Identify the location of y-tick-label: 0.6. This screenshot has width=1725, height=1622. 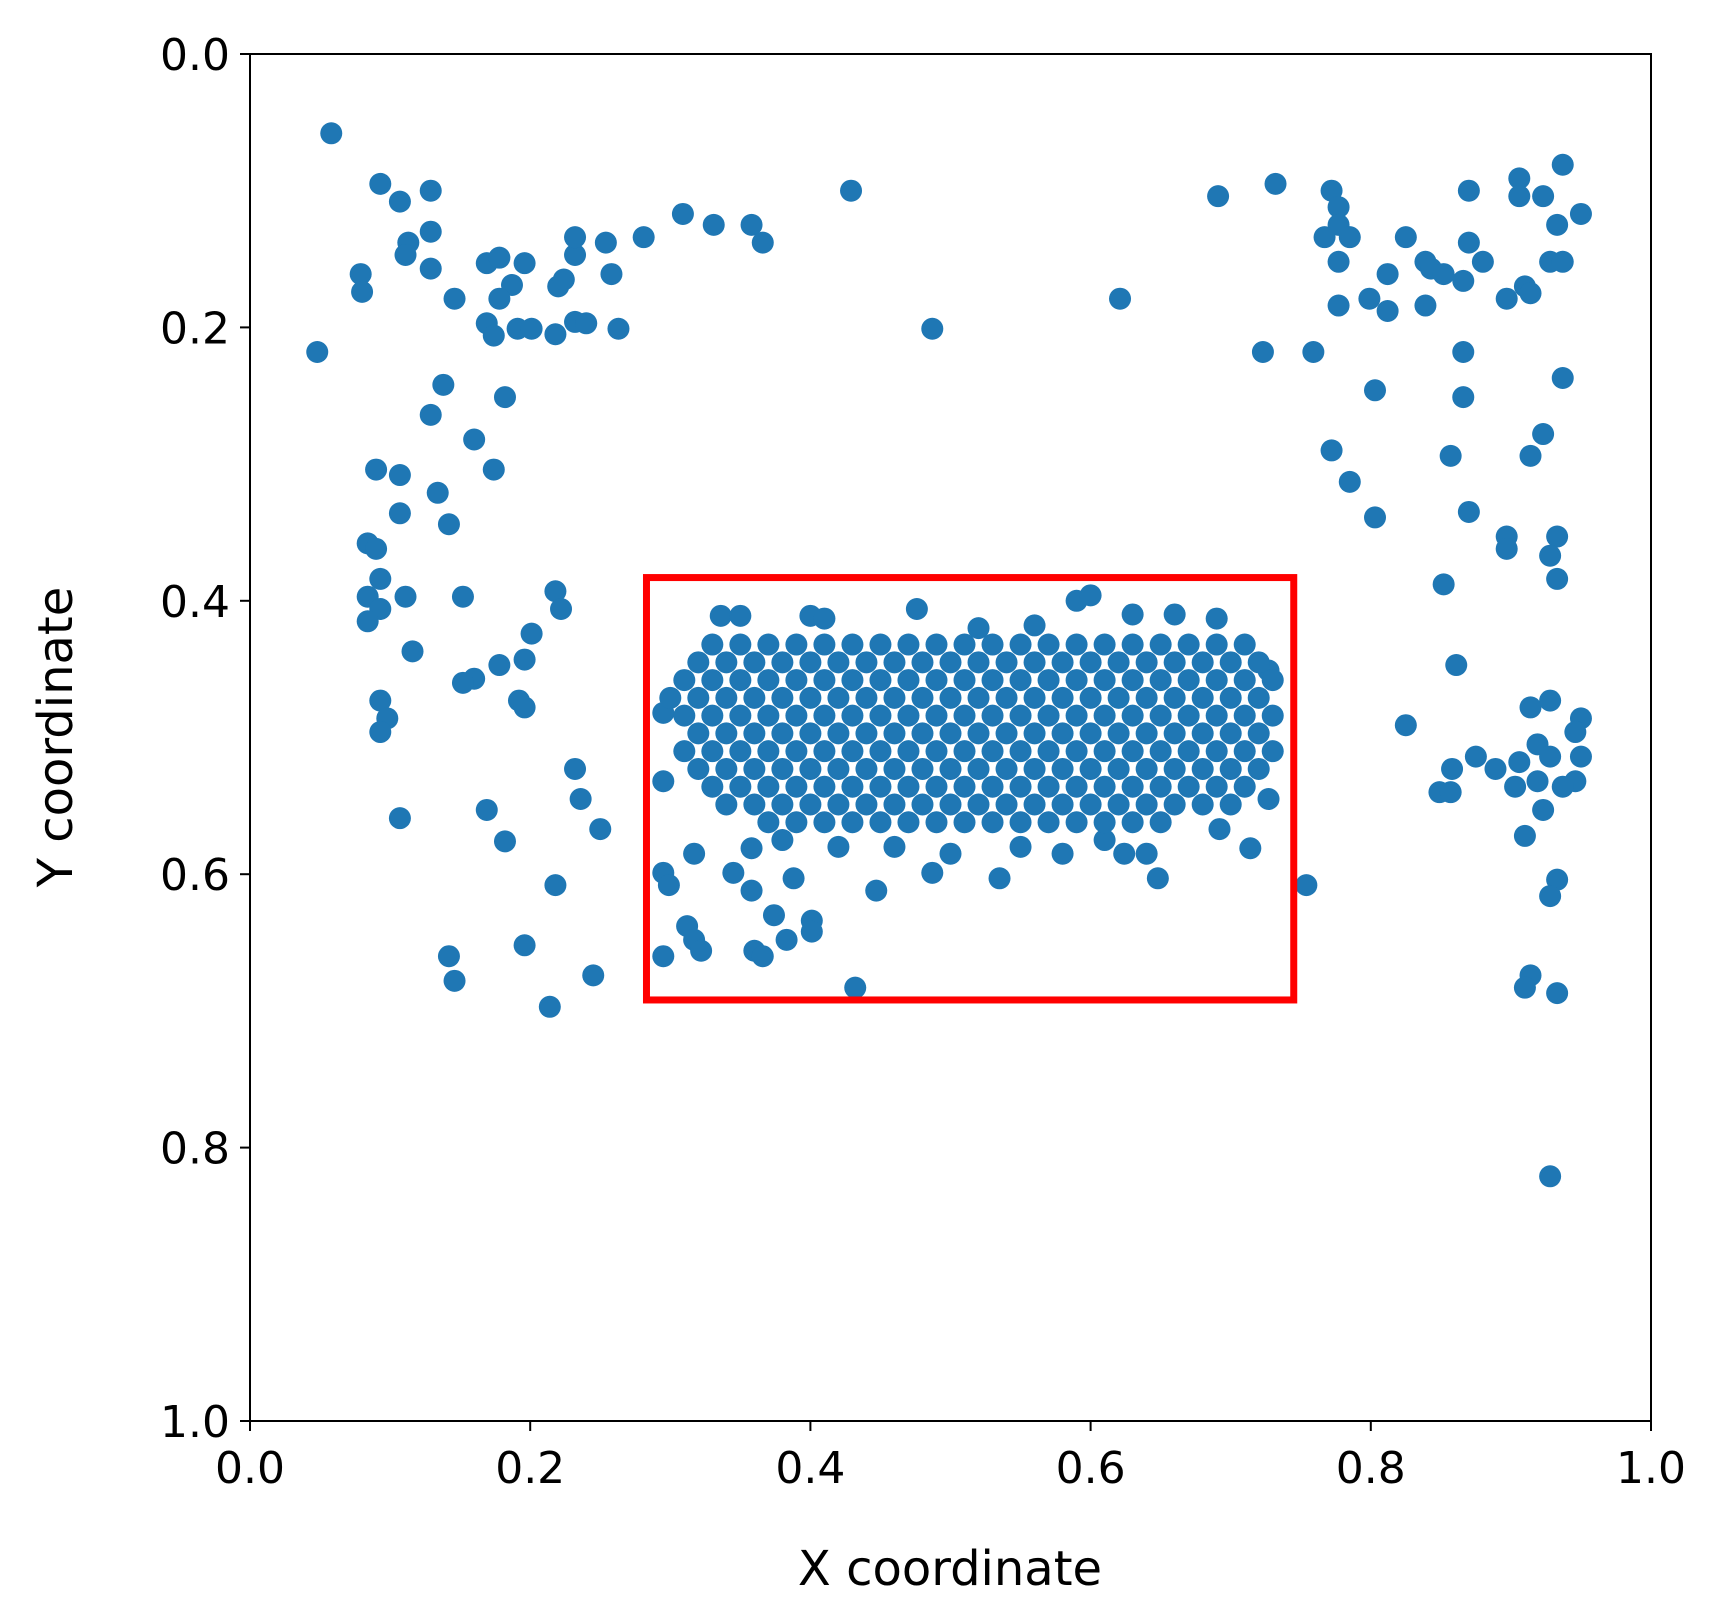
(195, 875).